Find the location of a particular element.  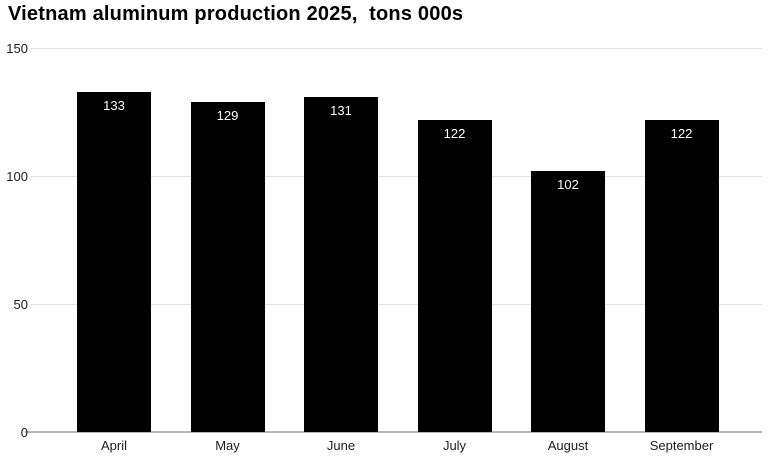

y-axis-tick-label: 150 is located at coordinates (17, 48).